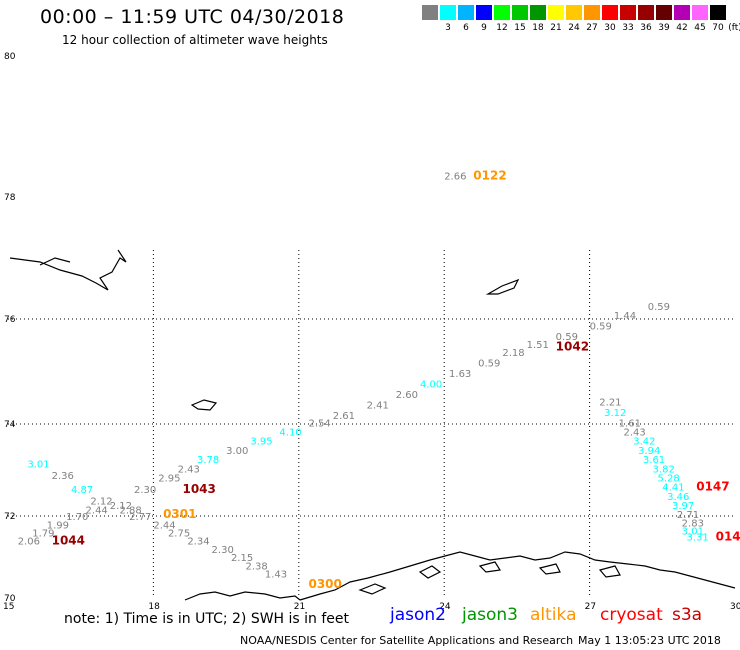 This screenshot has height=650, width=740. What do you see at coordinates (644, 442) in the screenshot?
I see `wave-height-value: 3.42` at bounding box center [644, 442].